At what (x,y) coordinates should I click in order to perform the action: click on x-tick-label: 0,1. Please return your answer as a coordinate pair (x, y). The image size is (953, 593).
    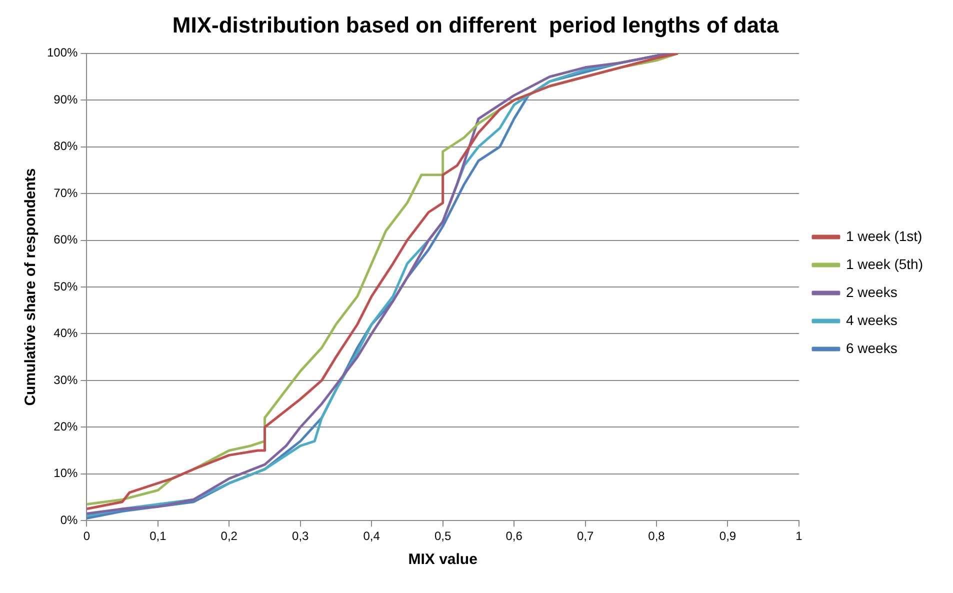
    Looking at the image, I should click on (158, 536).